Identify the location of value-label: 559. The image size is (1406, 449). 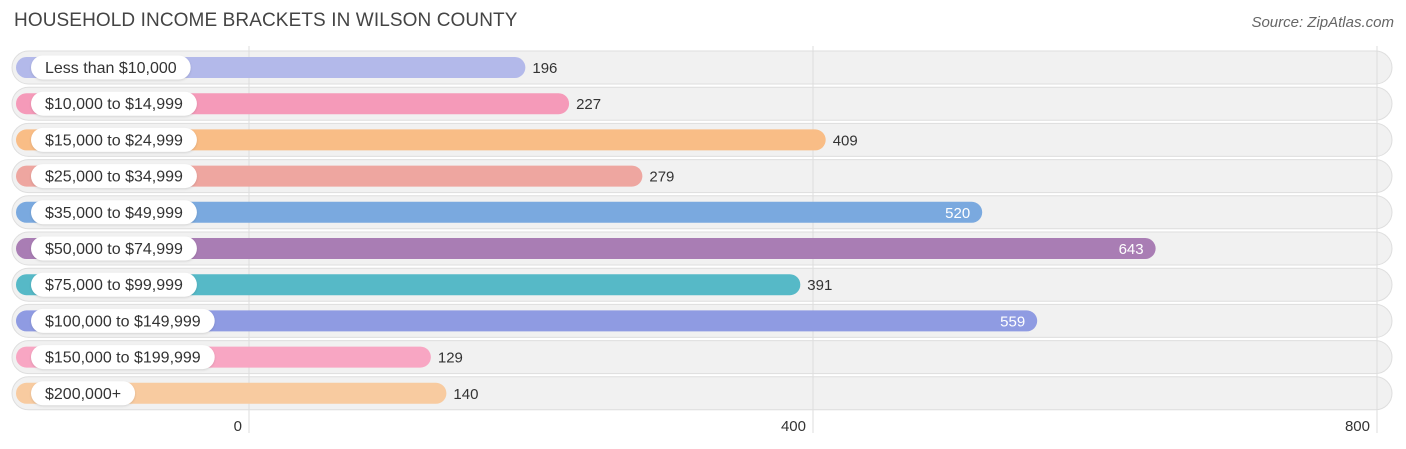
(1012, 321).